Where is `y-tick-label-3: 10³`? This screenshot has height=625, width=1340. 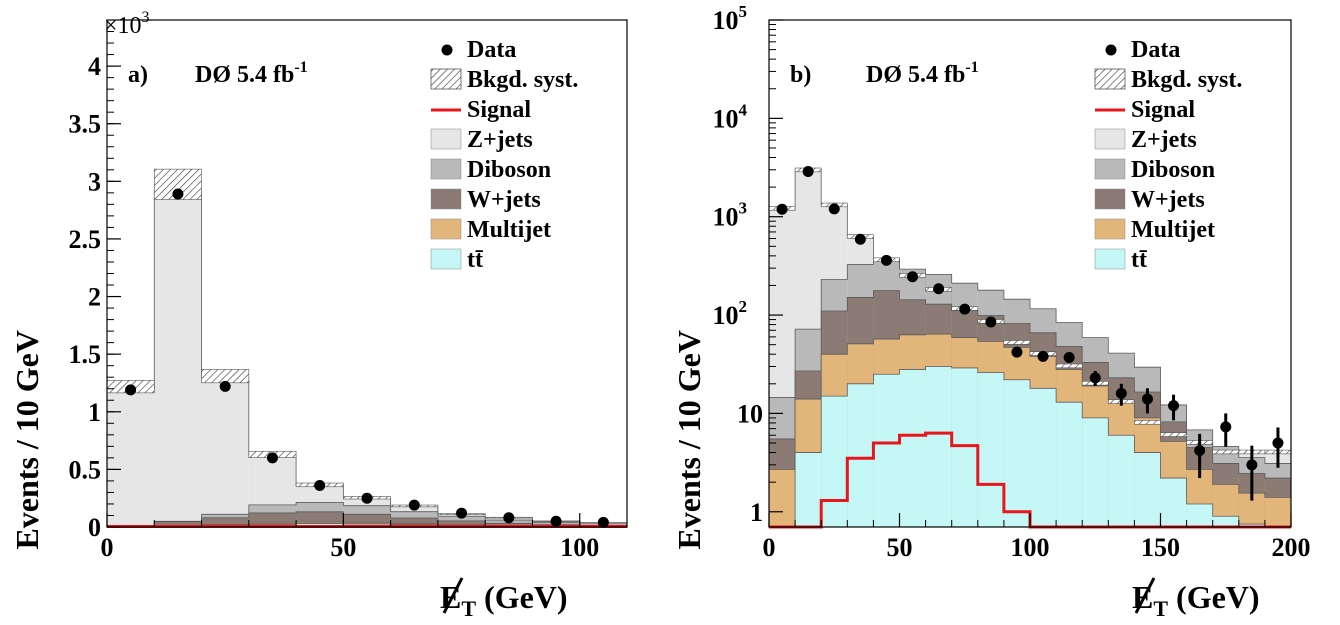 y-tick-label-3: 10³ is located at coordinates (730, 215).